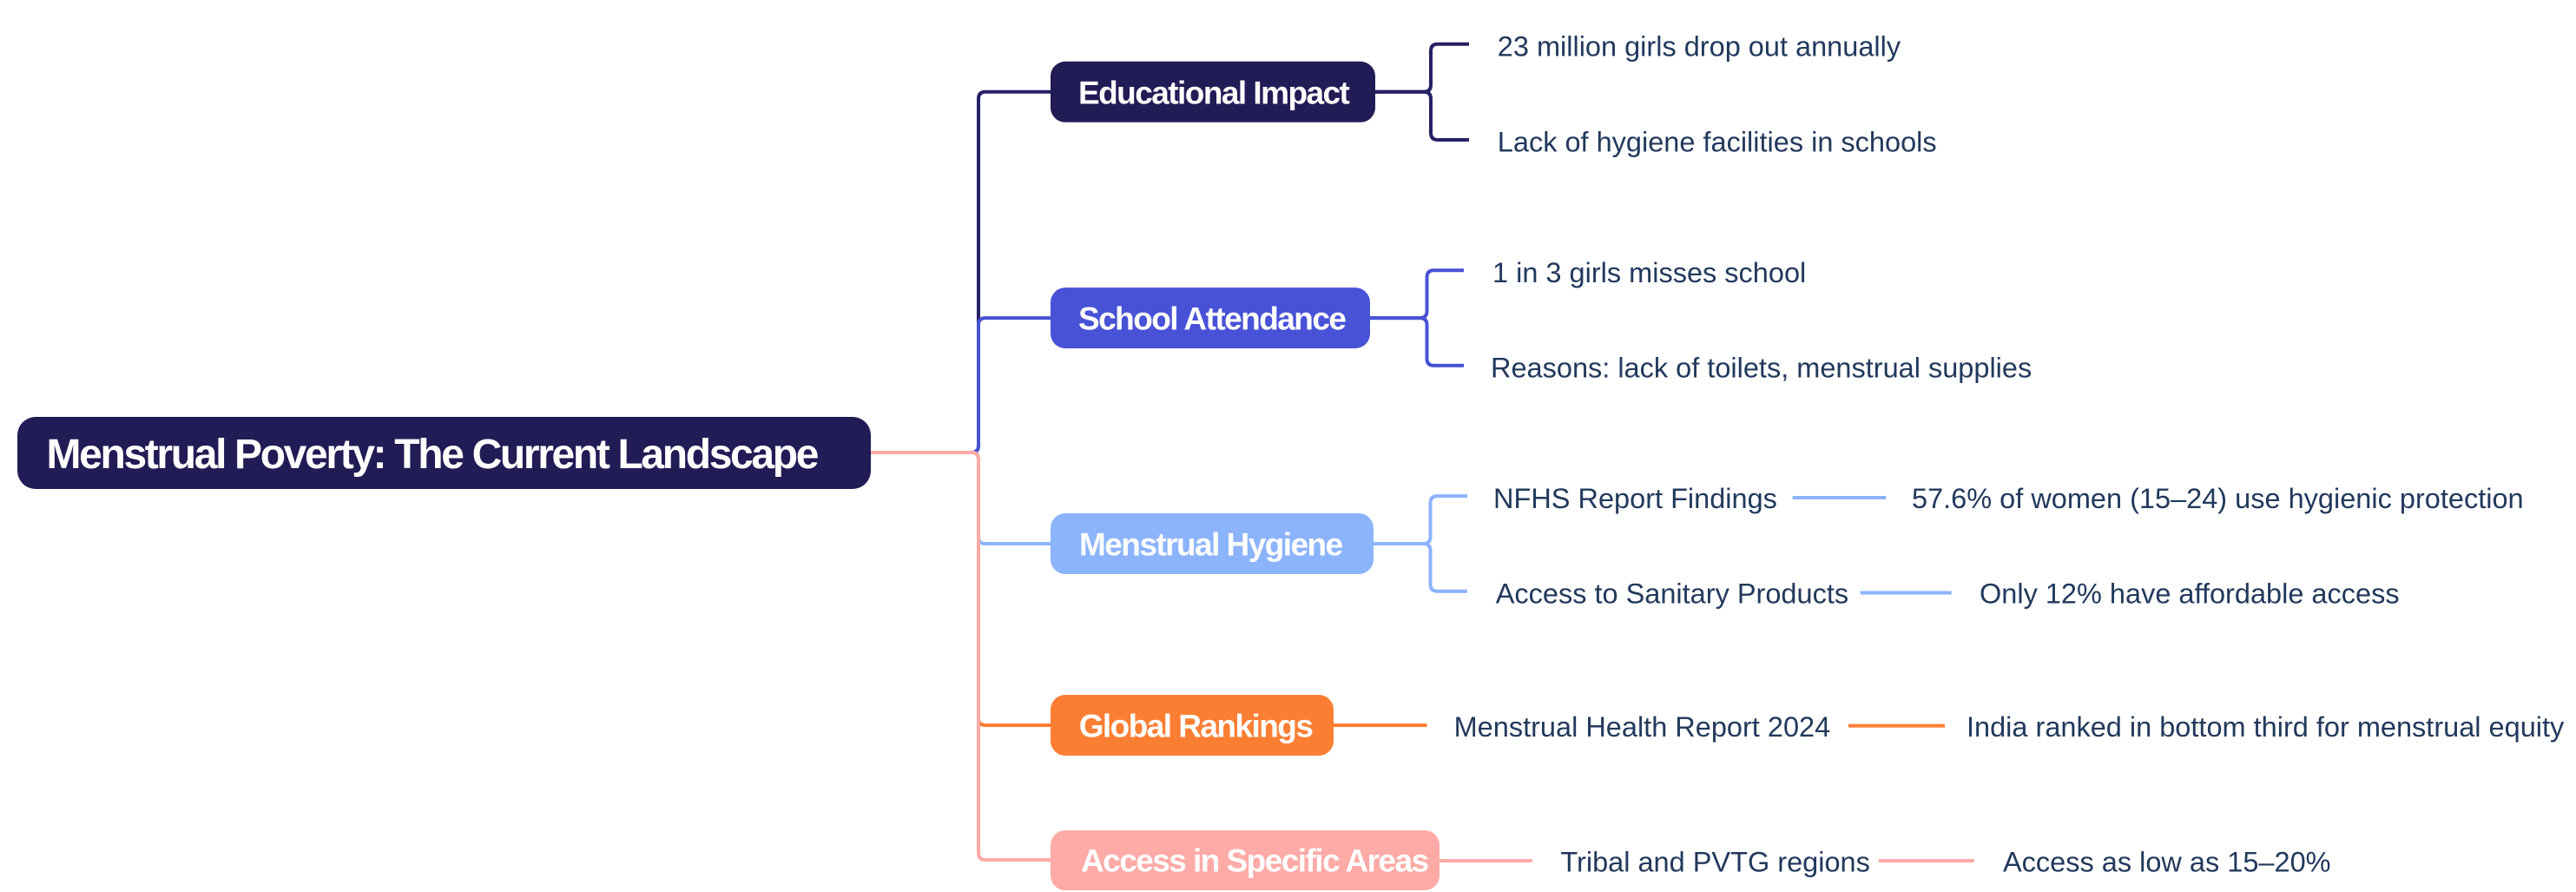  Describe the element at coordinates (2167, 862) in the screenshot. I see `svg-text: Access as low as 15–20%` at that location.